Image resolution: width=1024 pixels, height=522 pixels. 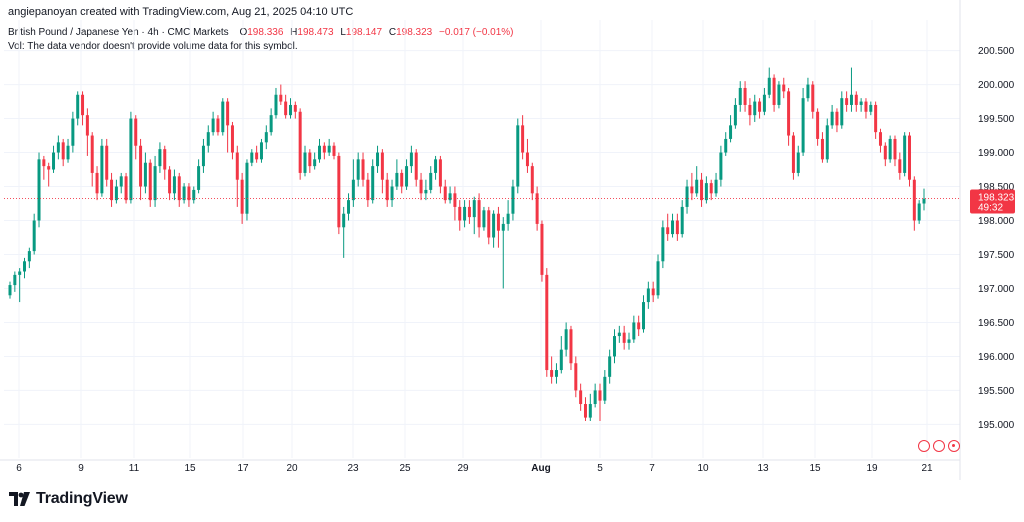 I want to click on tradingview-logo: TradingView, so click(x=68, y=499).